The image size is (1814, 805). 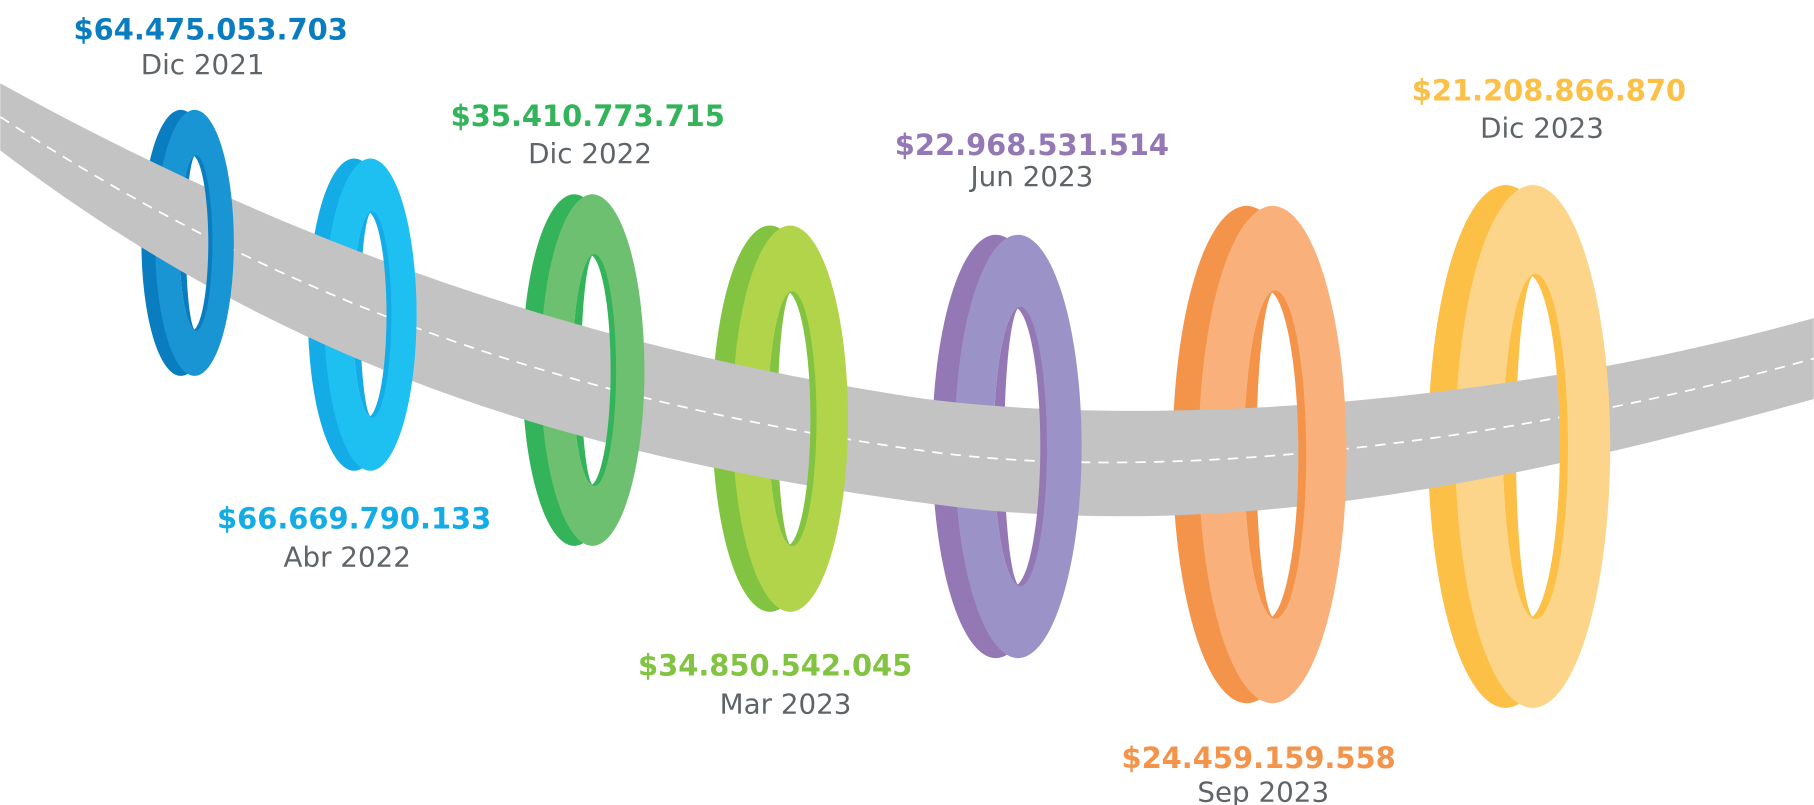 I want to click on amount-label: $64.475.053.703, so click(x=211, y=29).